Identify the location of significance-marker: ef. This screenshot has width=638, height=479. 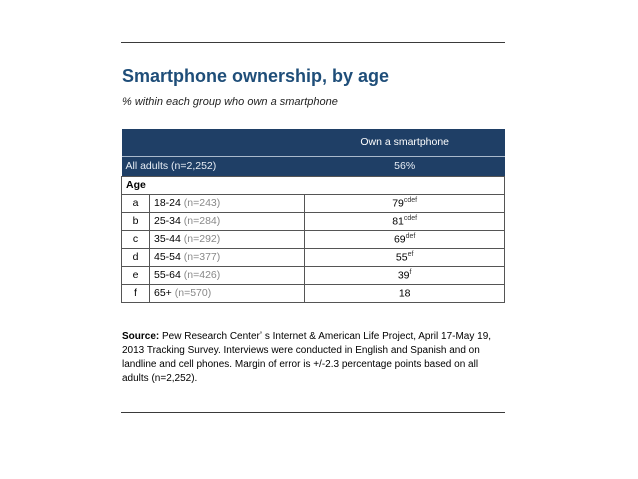
(410, 254).